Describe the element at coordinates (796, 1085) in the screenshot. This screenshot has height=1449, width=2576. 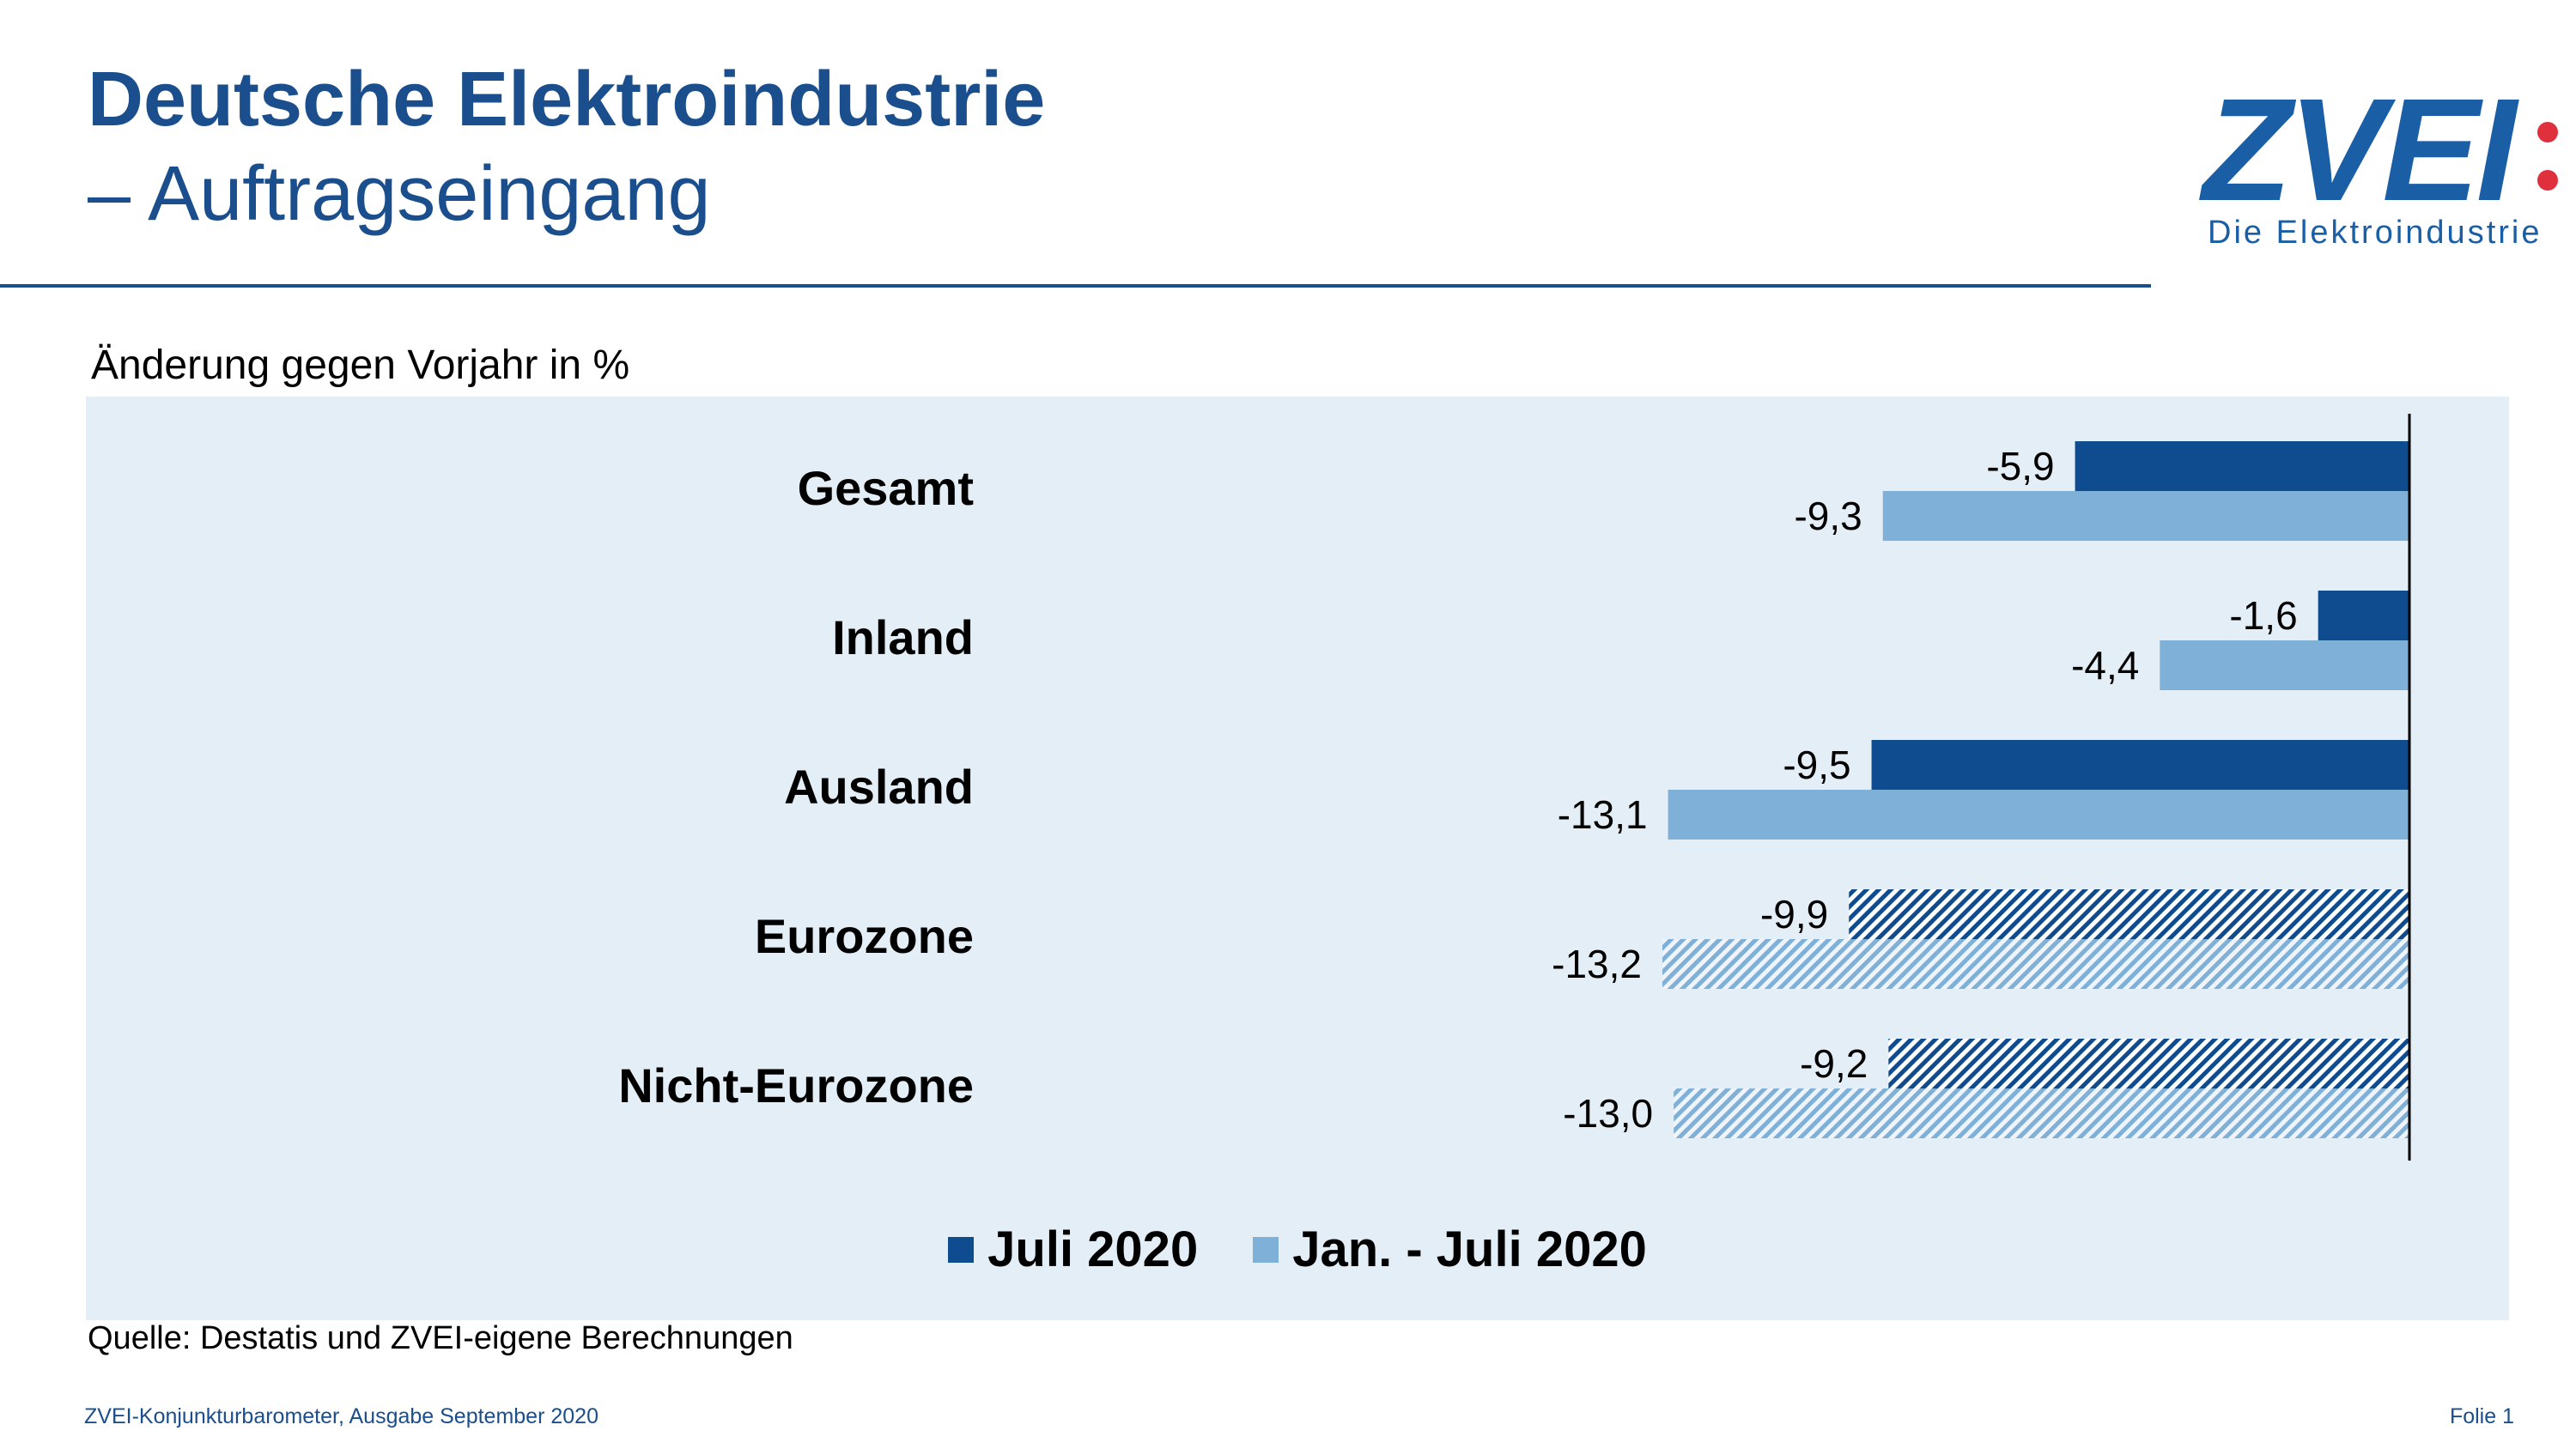
I see `category-label: Nicht-Eurozone` at that location.